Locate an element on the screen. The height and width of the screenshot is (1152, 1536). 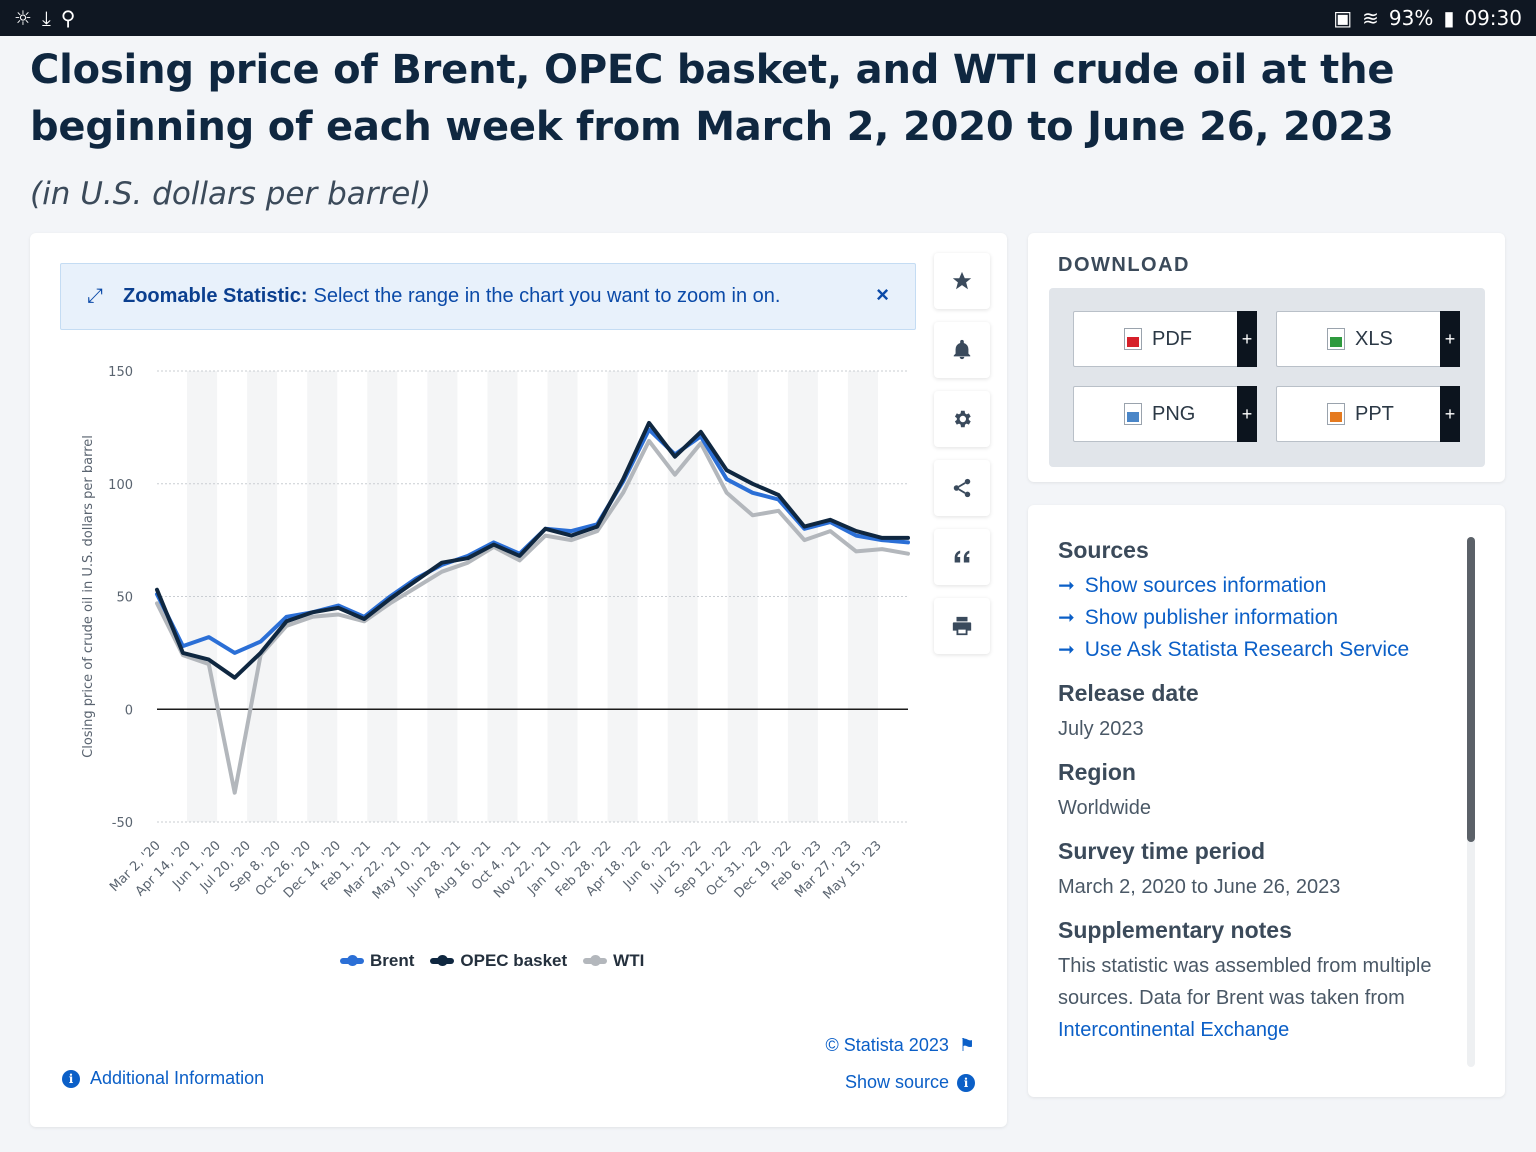
show-source-text: Show source is located at coordinates (896, 1082).